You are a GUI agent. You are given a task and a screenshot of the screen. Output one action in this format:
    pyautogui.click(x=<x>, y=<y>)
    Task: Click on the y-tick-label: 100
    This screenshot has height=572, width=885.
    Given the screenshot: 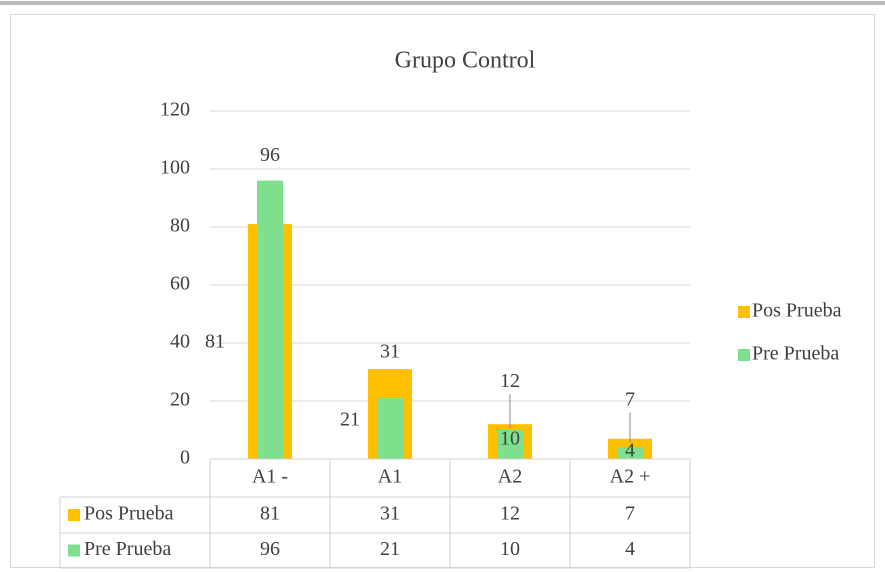 What is the action you would take?
    pyautogui.click(x=175, y=168)
    